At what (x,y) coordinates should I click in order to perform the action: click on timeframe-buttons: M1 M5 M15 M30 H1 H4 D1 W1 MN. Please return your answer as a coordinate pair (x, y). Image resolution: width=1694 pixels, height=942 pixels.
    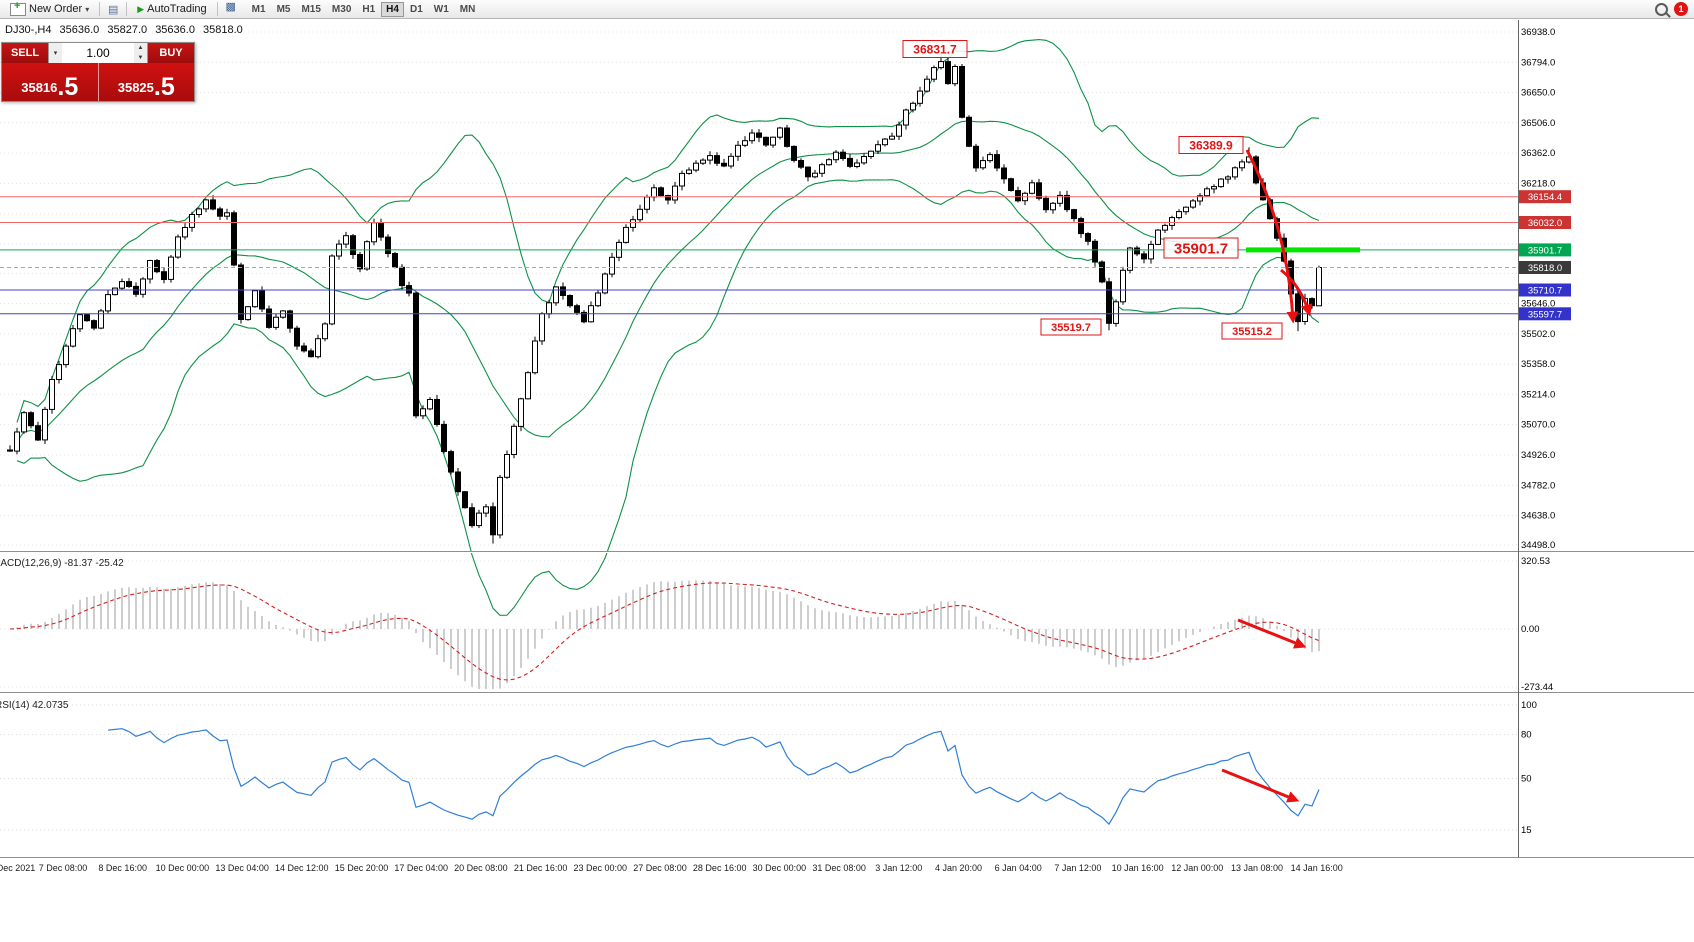
    Looking at the image, I should click on (364, 9).